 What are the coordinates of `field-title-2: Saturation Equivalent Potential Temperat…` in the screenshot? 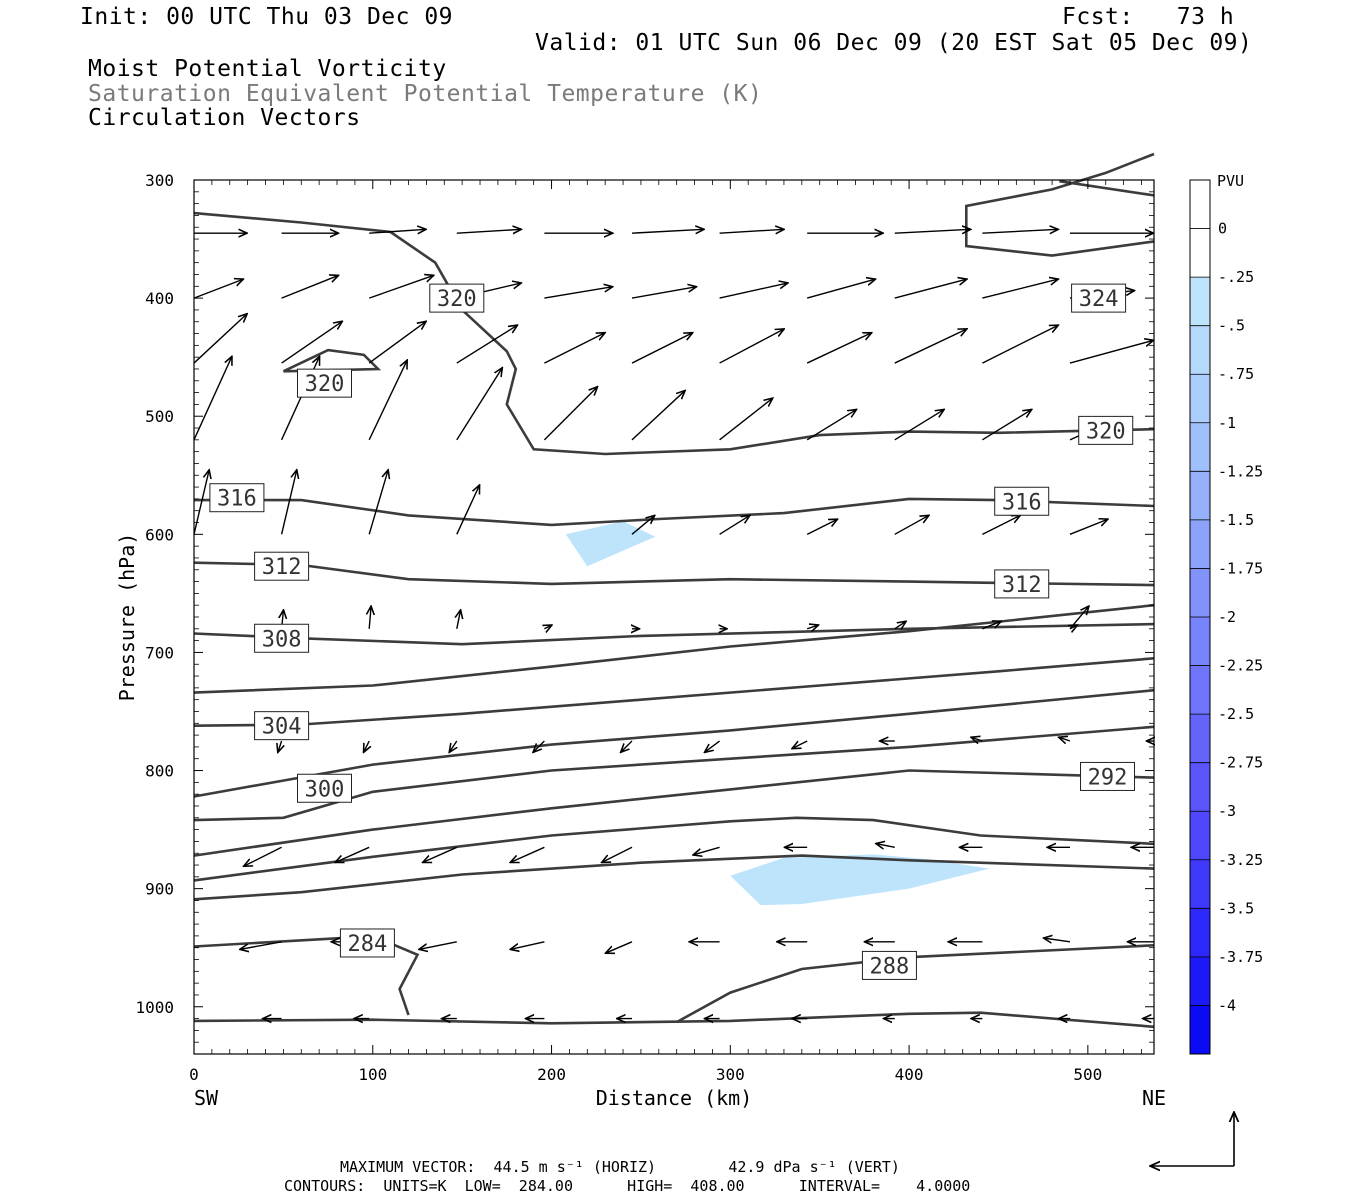 It's located at (425, 94).